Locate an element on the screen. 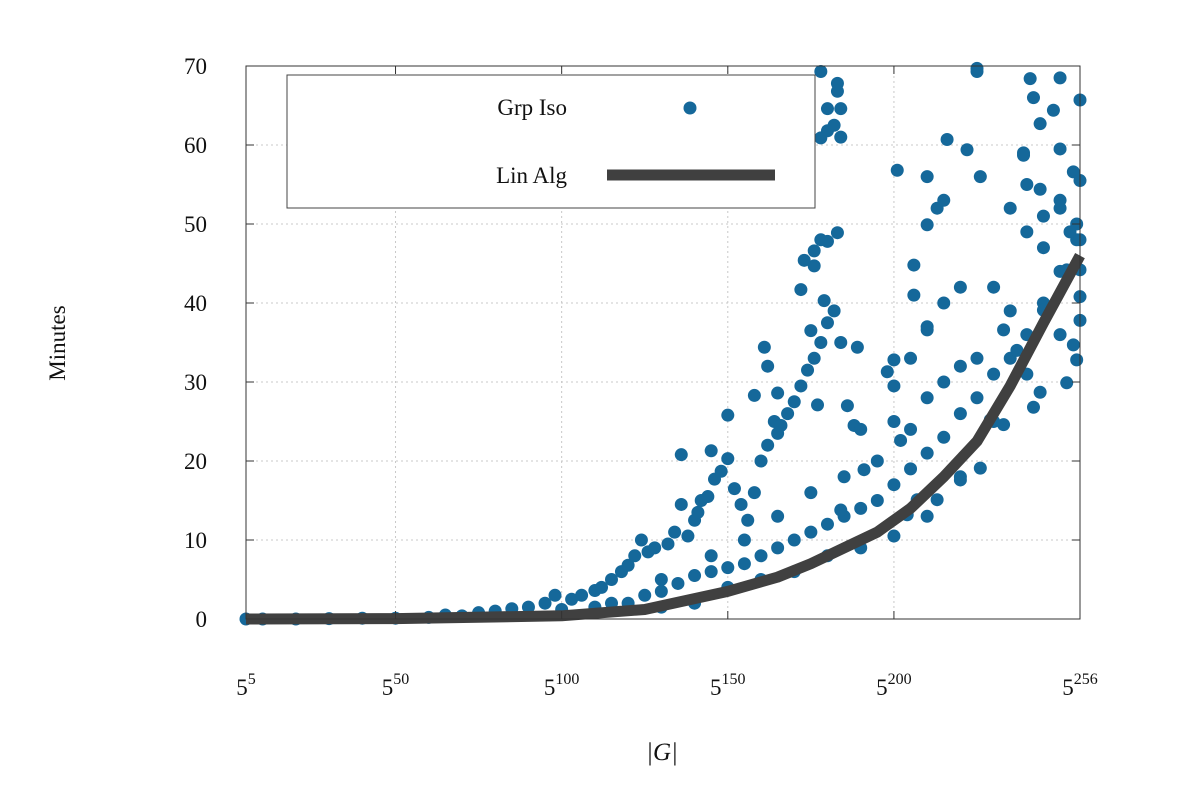 This screenshot has width=1200, height=805. y-tick-label: 50 is located at coordinates (195, 224).